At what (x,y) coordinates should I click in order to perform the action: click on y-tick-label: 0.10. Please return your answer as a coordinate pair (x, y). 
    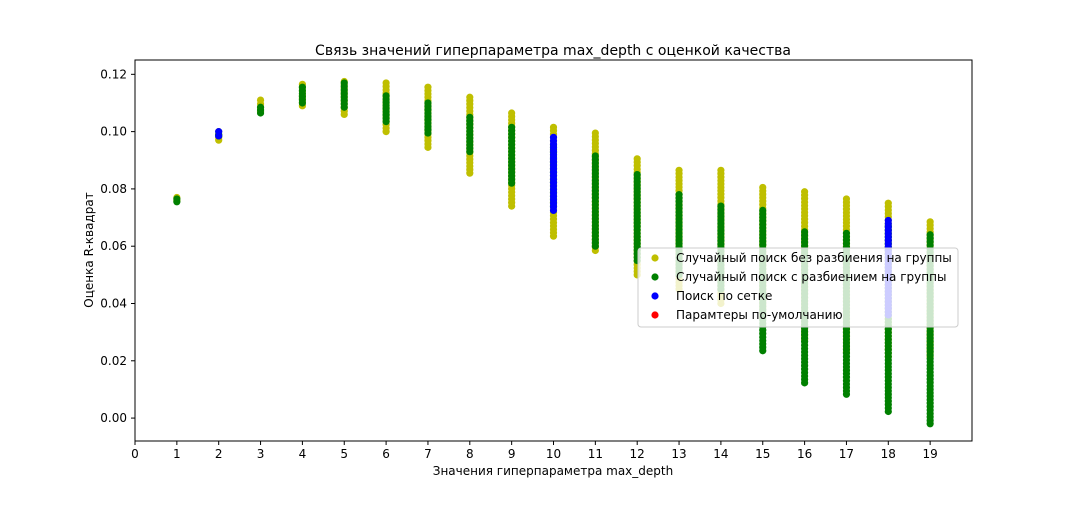
    Looking at the image, I should click on (113, 132).